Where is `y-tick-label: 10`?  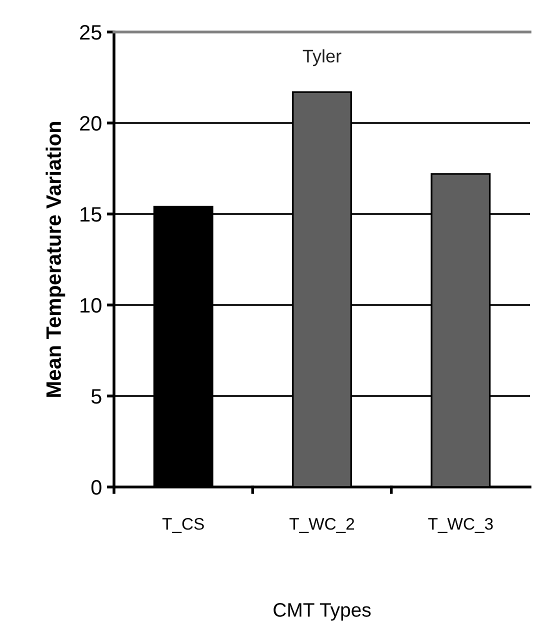 y-tick-label: 10 is located at coordinates (91, 305).